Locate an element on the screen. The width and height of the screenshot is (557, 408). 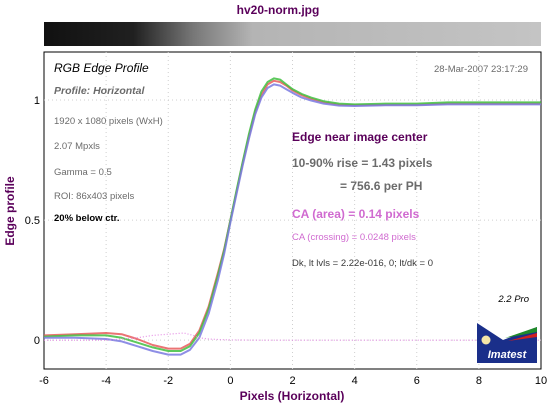
y-axis-label: Edge profile is located at coordinates (10, 211).